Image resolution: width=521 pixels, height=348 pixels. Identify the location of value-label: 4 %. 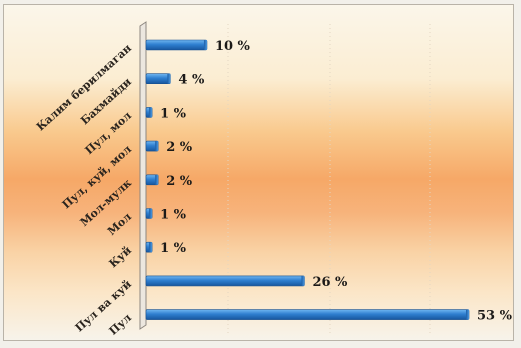
(191, 80).